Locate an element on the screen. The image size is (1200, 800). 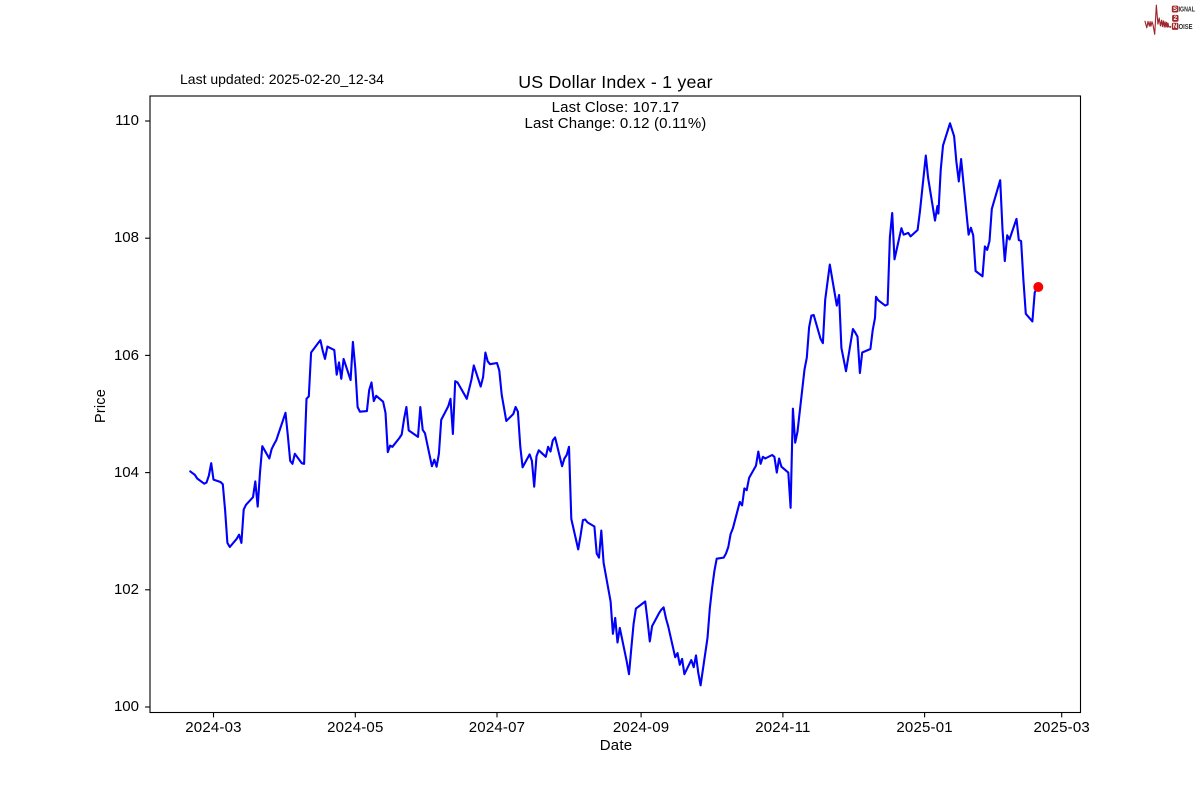
svg-text: N is located at coordinates (1175, 26).